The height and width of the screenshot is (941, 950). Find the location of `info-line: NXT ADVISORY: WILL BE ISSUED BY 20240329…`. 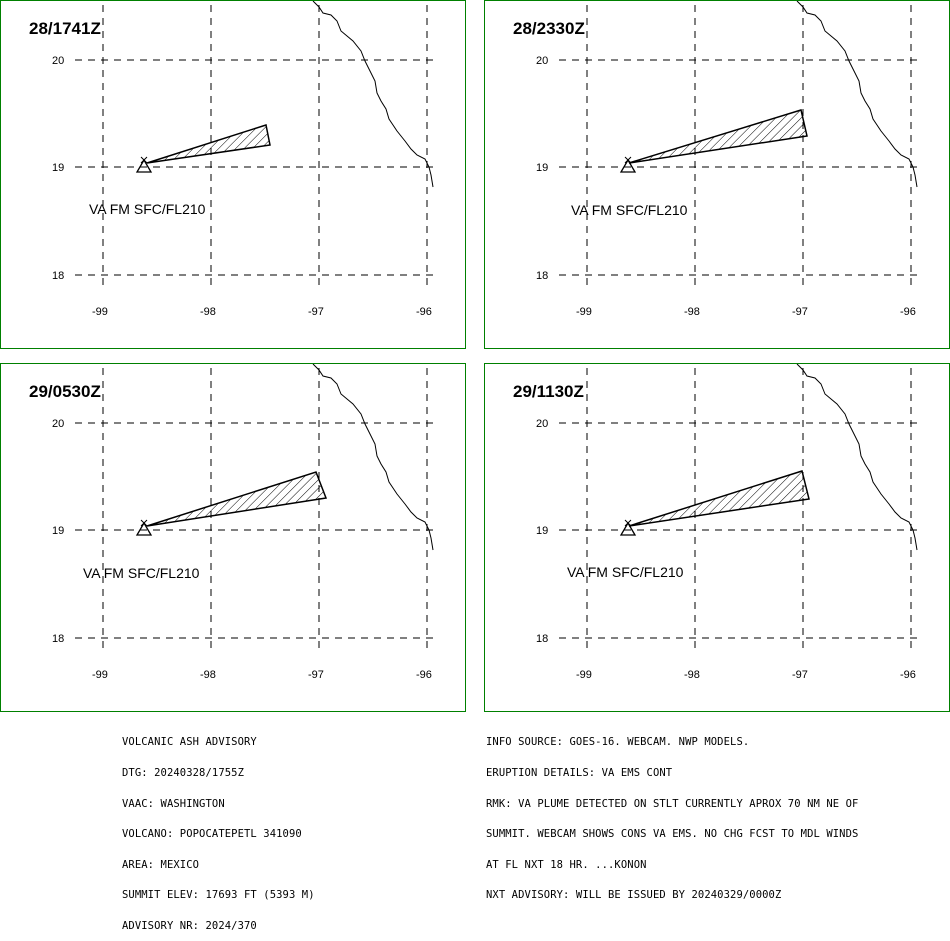

info-line: NXT ADVISORY: WILL BE ISSUED BY 20240329… is located at coordinates (634, 895).